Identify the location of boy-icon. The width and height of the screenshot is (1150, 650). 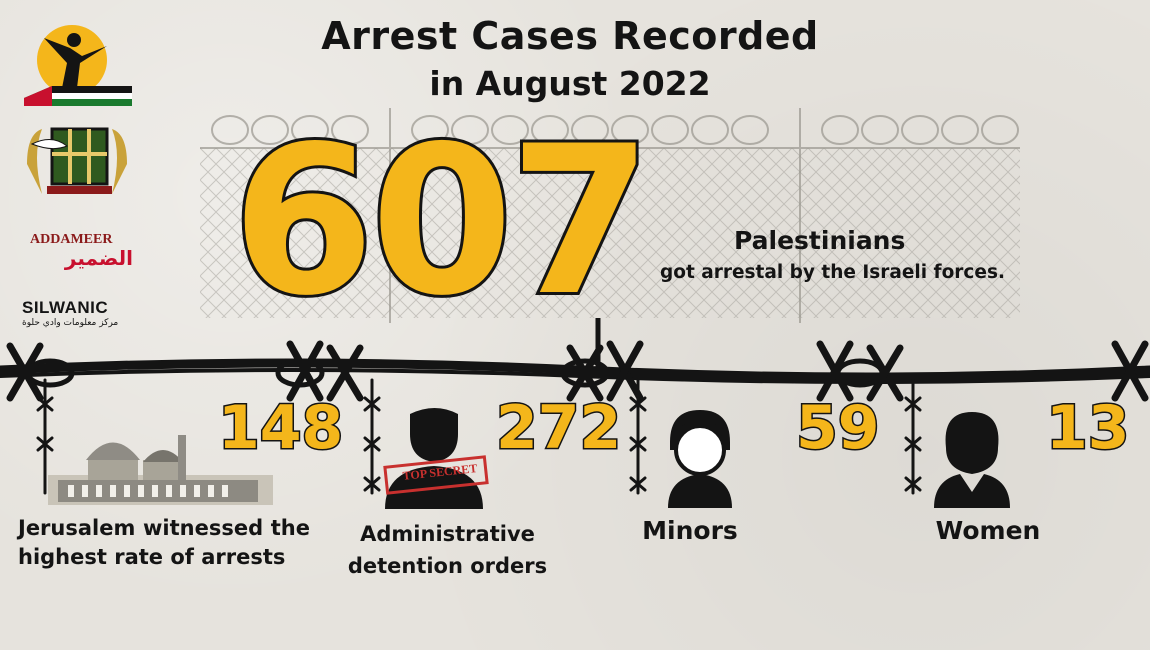
(700, 459).